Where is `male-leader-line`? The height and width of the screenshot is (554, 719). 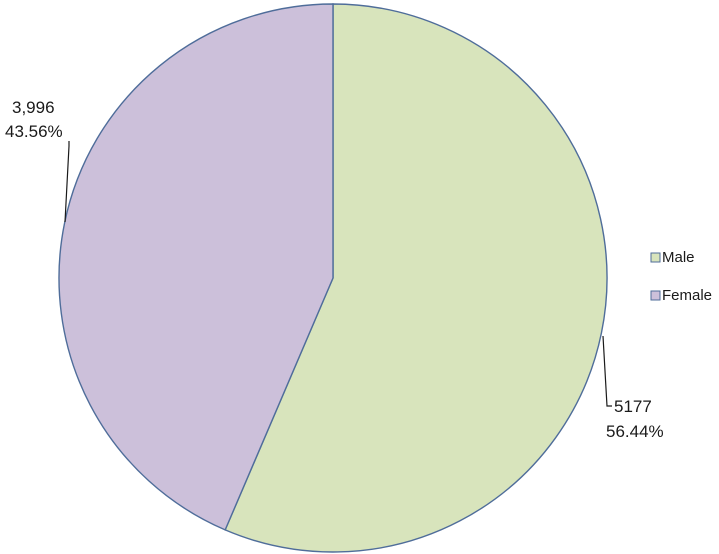 male-leader-line is located at coordinates (607, 371).